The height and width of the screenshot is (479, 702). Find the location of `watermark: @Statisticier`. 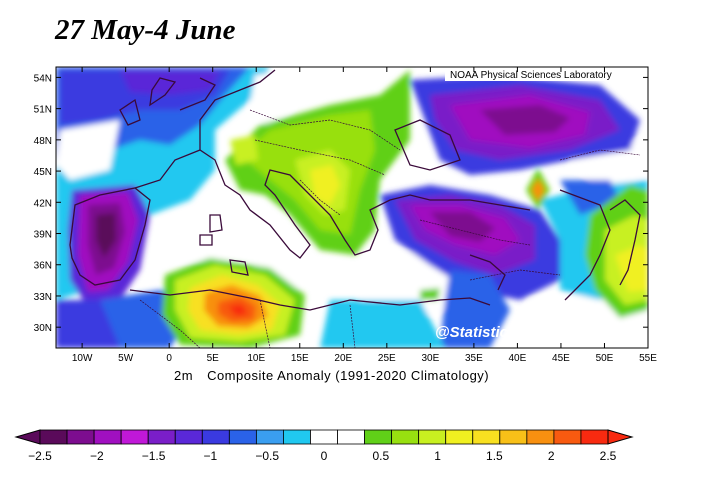

watermark: @Statisticier is located at coordinates (481, 332).